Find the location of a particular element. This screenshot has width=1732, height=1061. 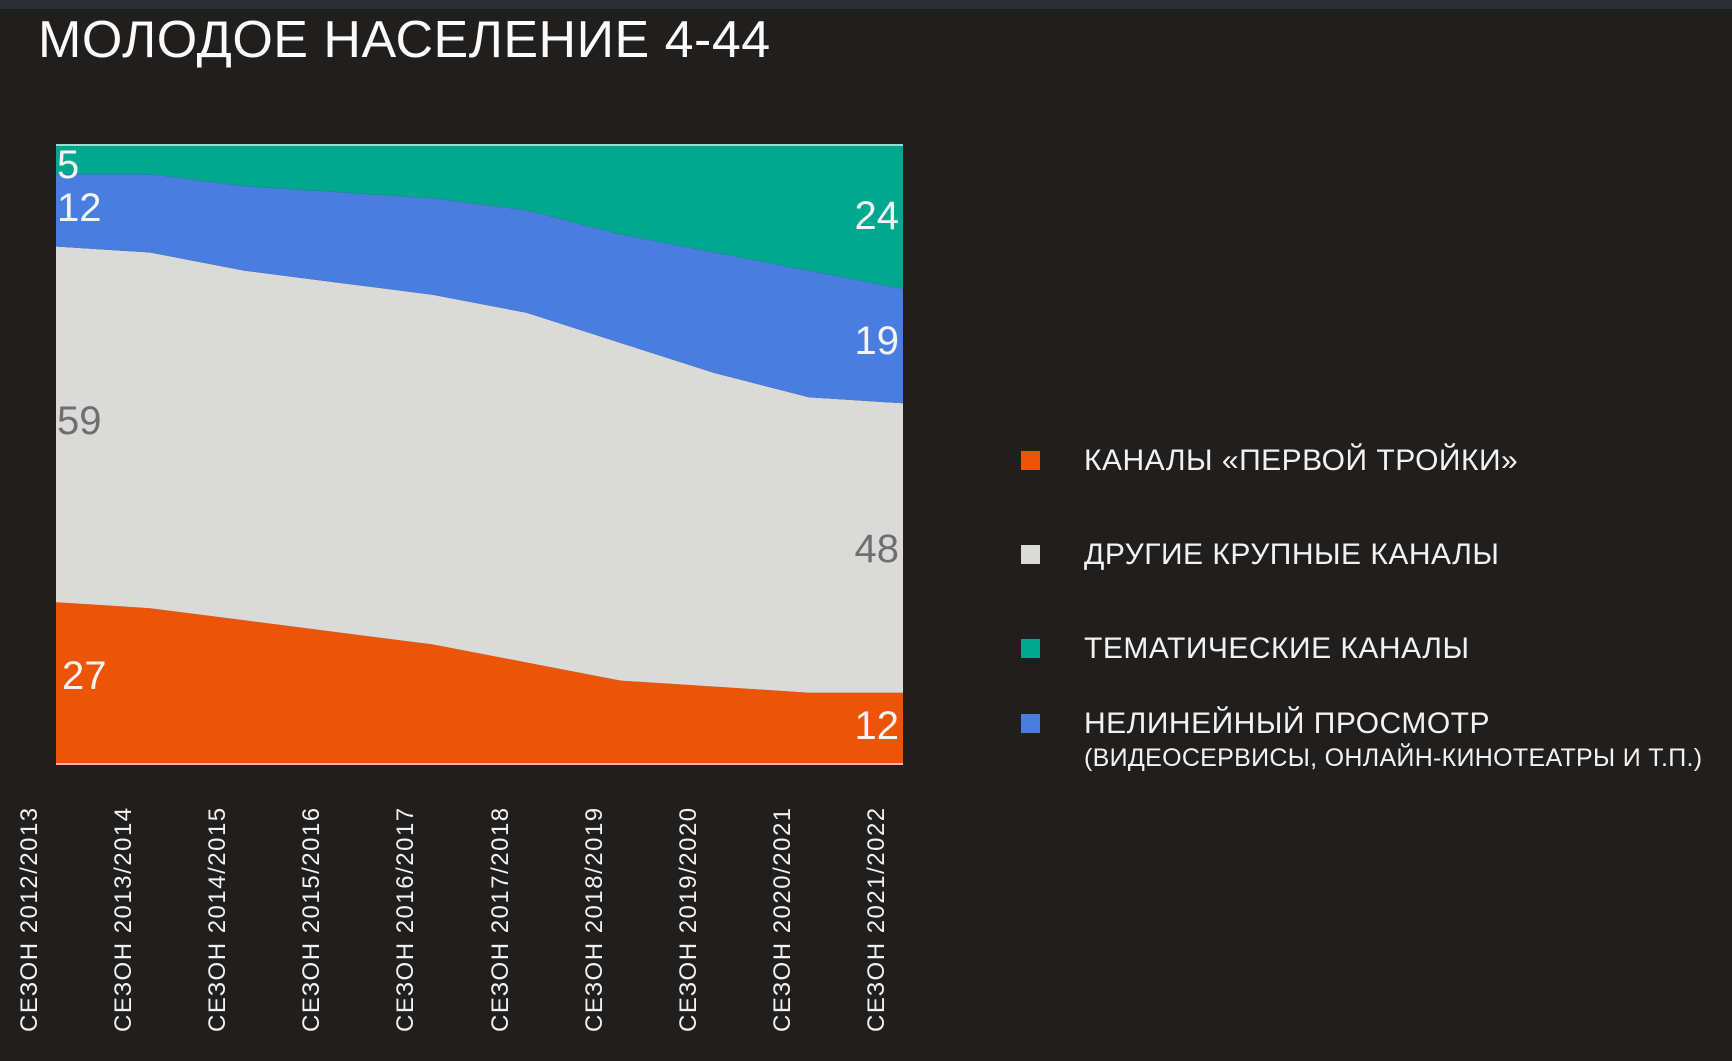

value-label-tematic-first: 5 is located at coordinates (68, 165).